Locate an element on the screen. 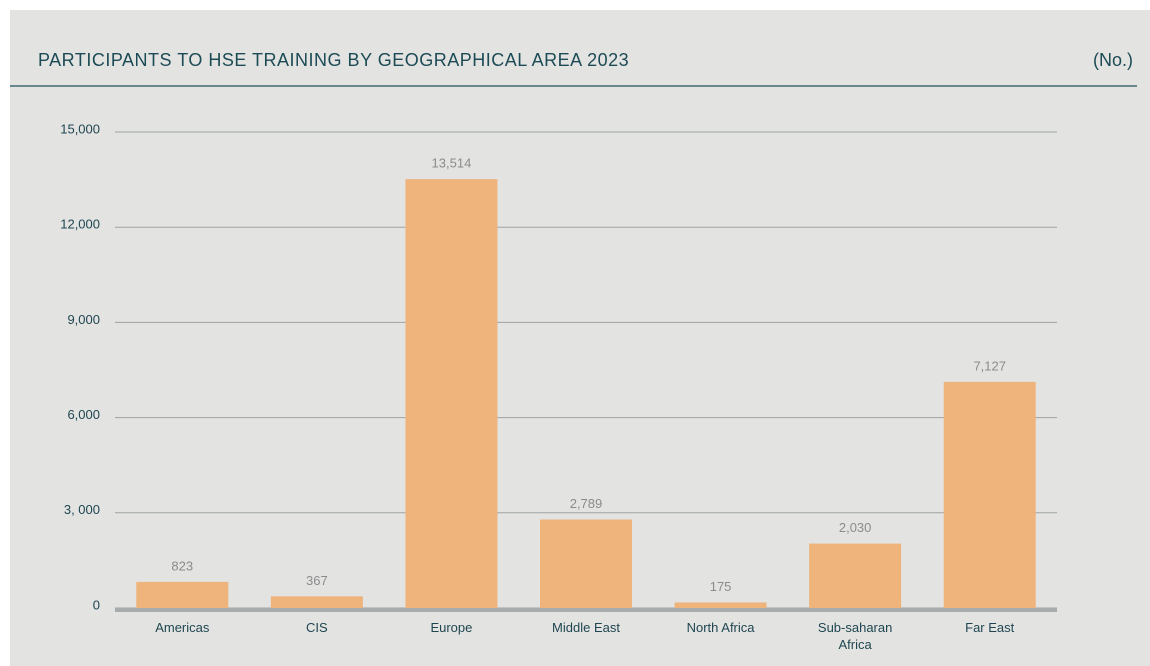 The width and height of the screenshot is (1150, 666). value-label: 13,514 is located at coordinates (452, 163).